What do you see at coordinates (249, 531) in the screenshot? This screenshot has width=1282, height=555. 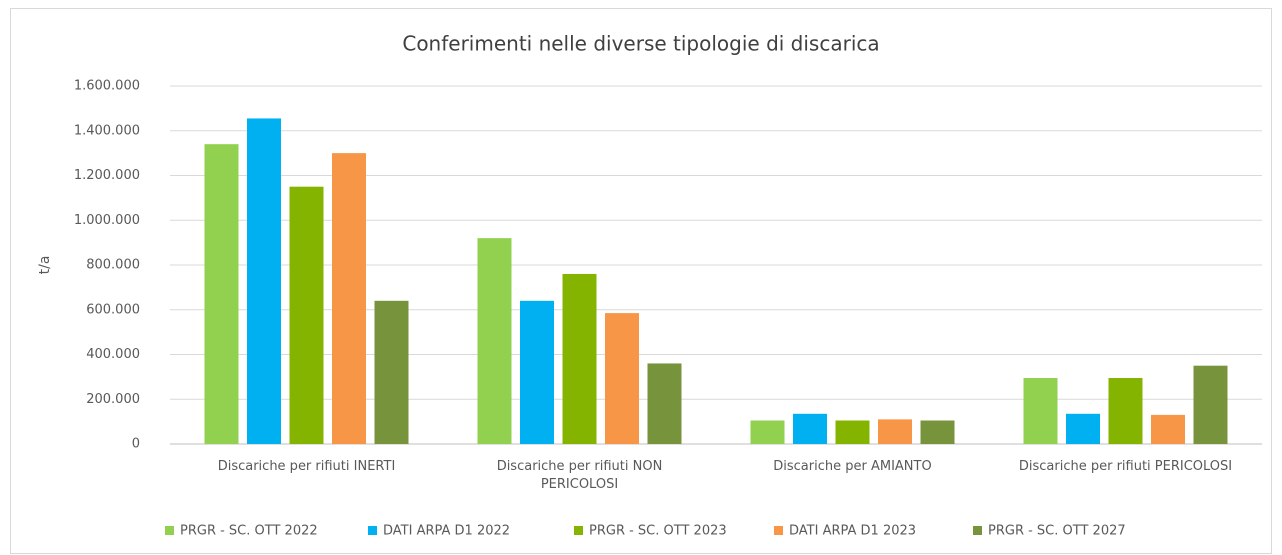 I see `legend-label: PRGR - SC. OTT 2022` at bounding box center [249, 531].